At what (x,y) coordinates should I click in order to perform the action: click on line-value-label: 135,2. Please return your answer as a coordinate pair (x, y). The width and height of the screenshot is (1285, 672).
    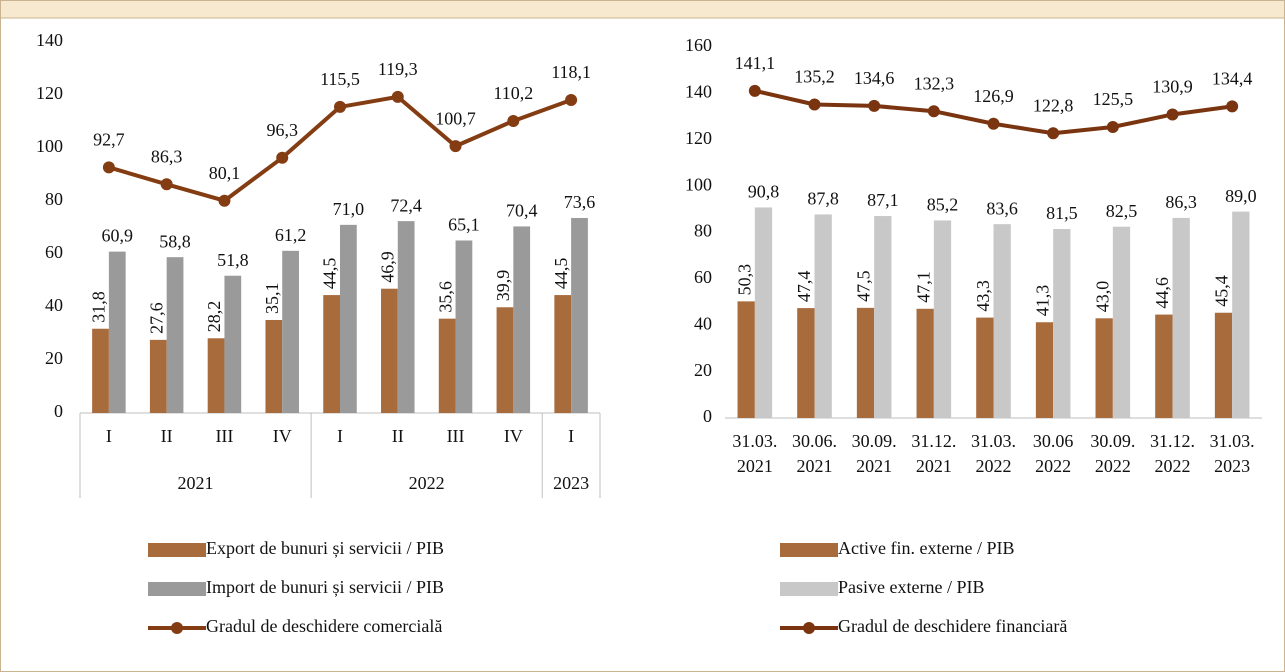
    Looking at the image, I should click on (814, 77).